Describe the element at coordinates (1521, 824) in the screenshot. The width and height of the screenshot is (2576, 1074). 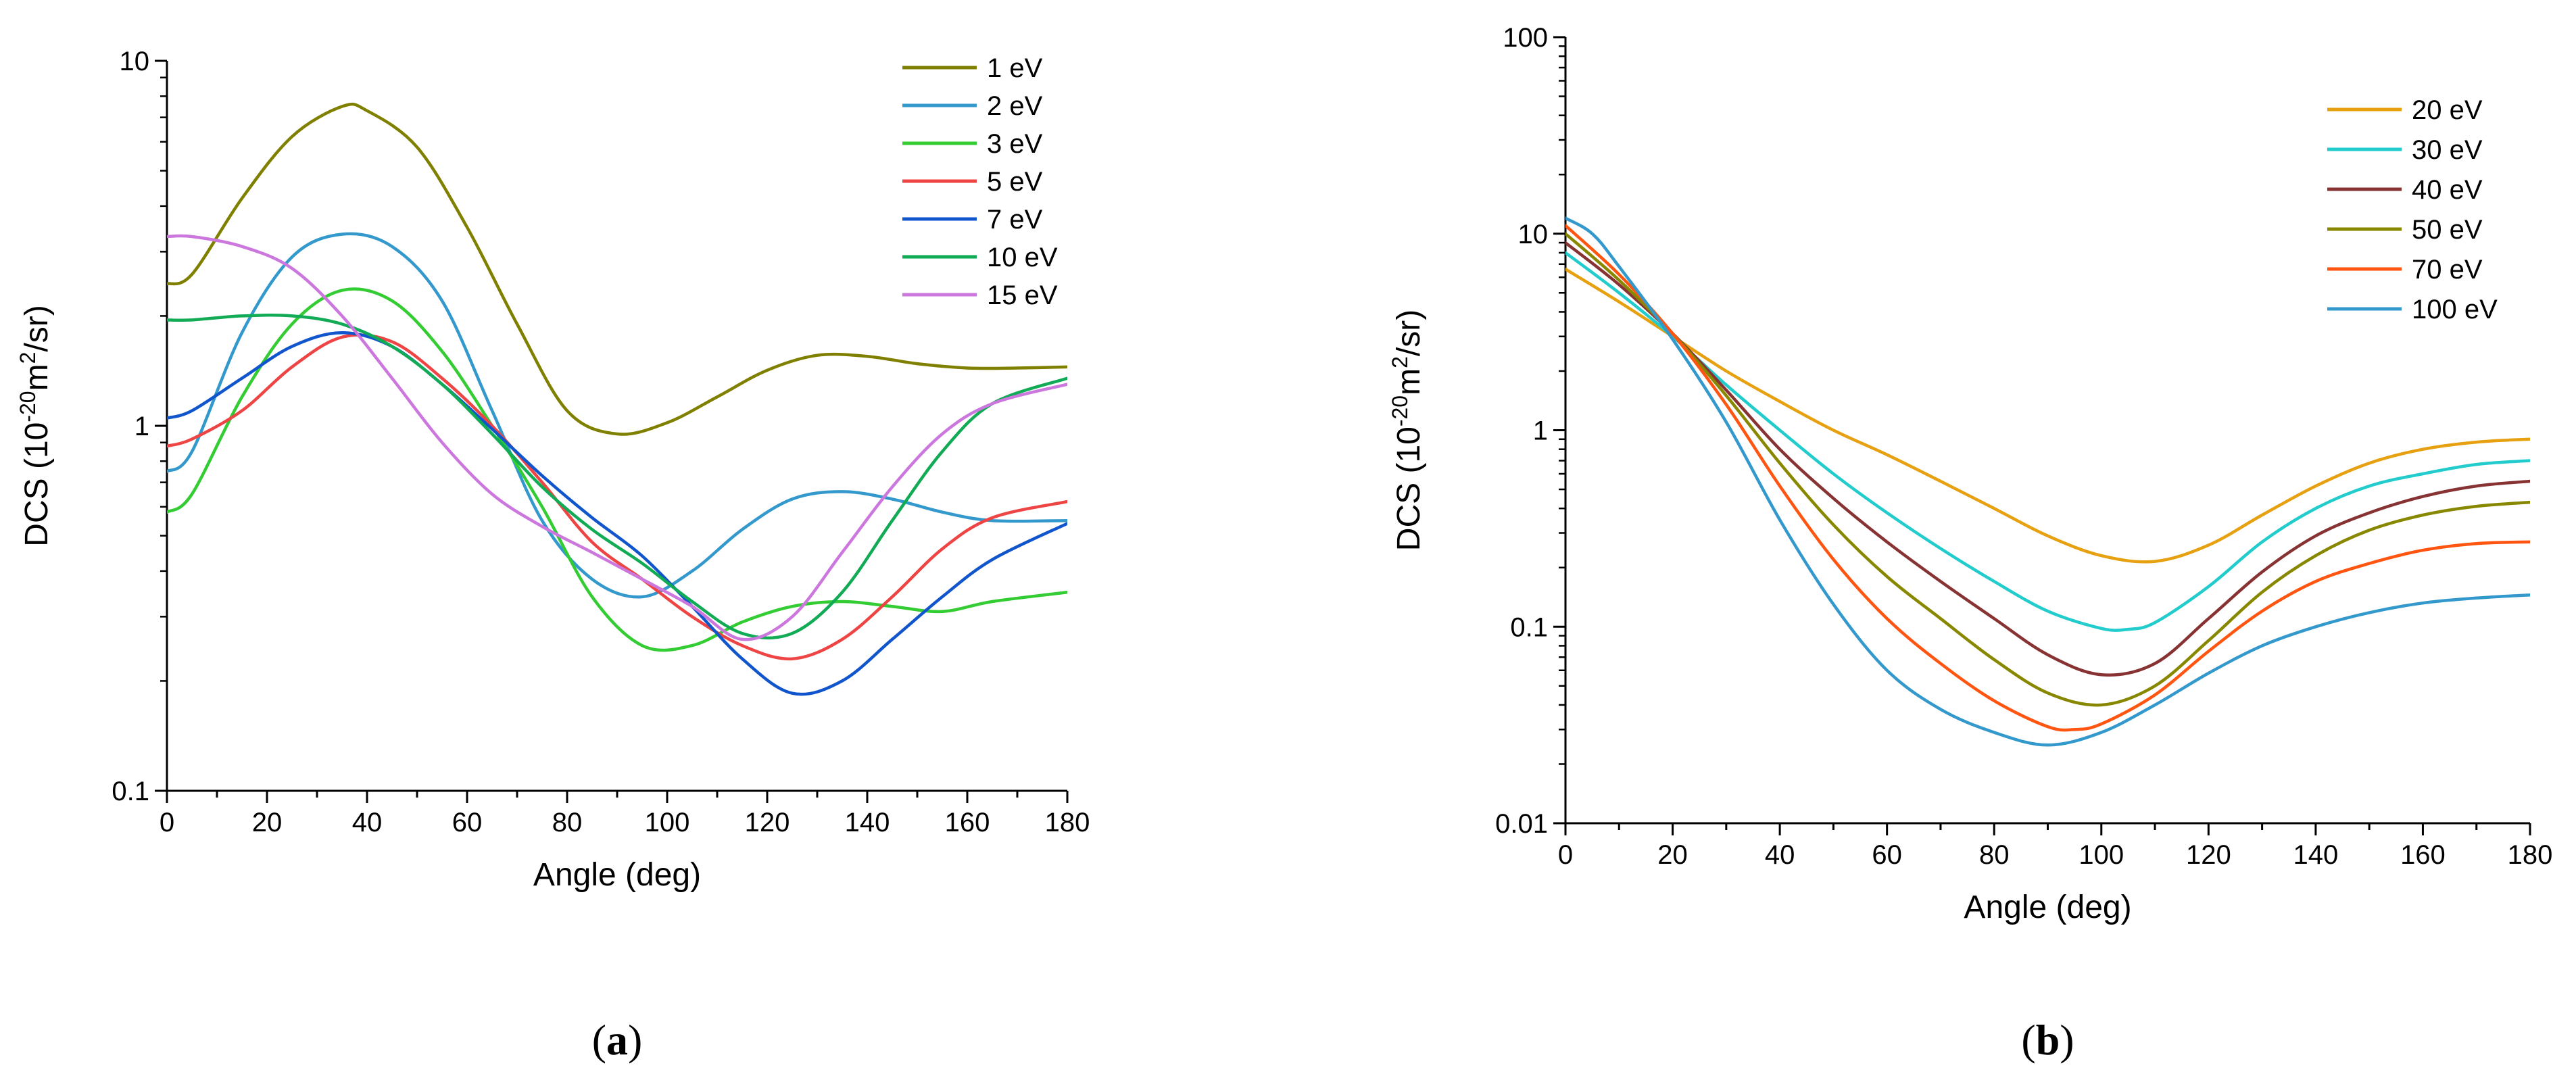
I see `panel-b-y-tick-label: 0.01` at that location.